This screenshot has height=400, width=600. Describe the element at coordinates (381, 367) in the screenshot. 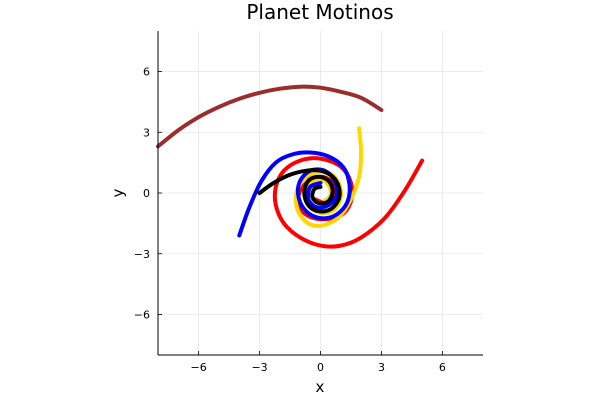

I see `x-tick-label: 3` at that location.